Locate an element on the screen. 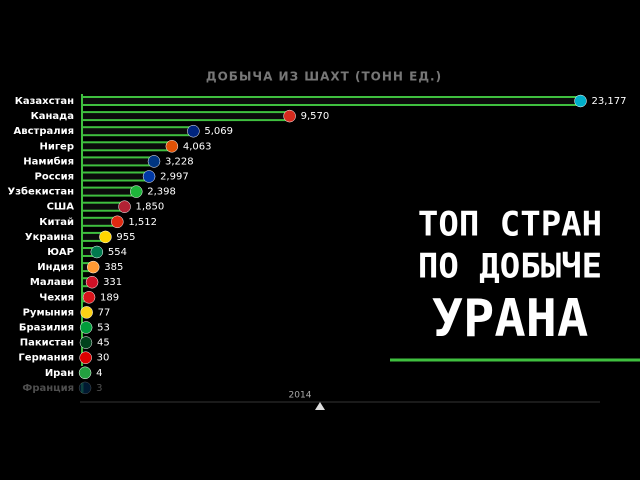  category-label: Бразилия is located at coordinates (46, 328).